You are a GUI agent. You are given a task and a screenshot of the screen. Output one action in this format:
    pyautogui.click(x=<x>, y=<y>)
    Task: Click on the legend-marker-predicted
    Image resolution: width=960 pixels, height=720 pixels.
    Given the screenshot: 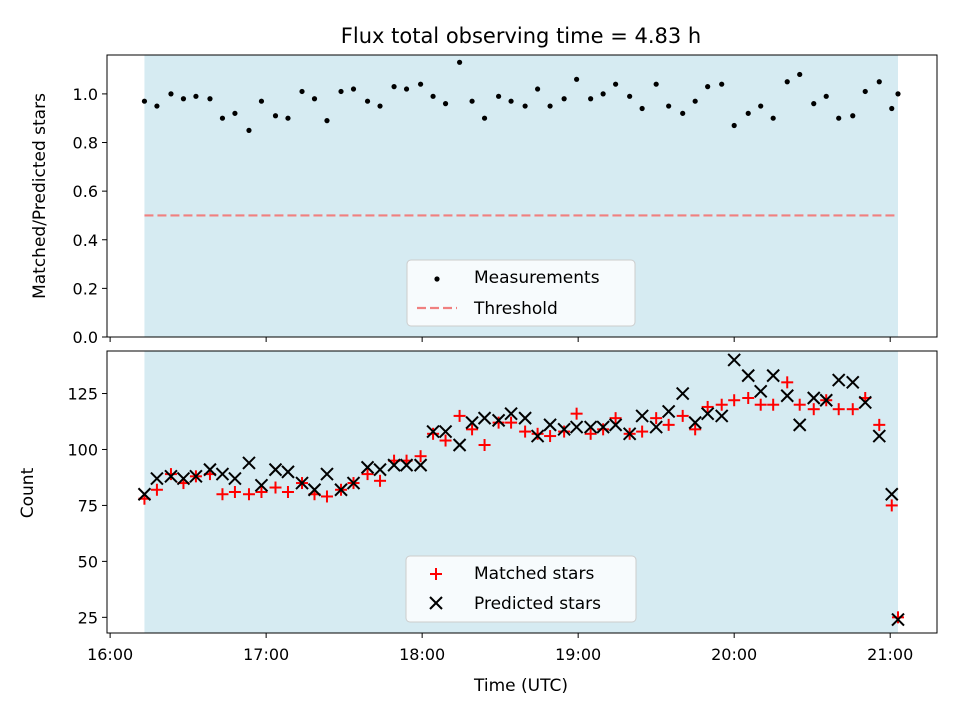 What is the action you would take?
    pyautogui.click(x=436, y=603)
    